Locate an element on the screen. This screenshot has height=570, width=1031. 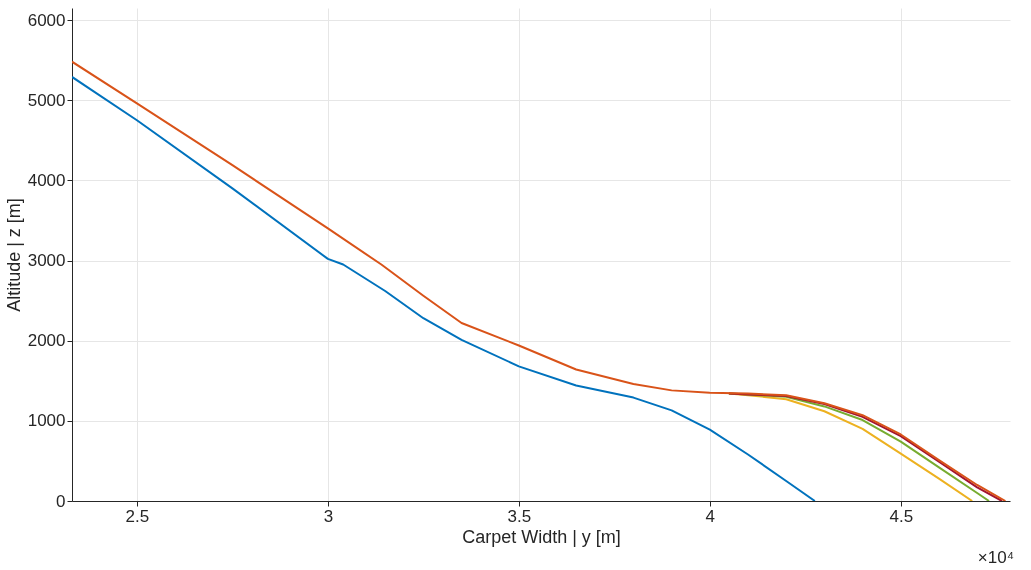
x-tick-label: 3 is located at coordinates (328, 516).